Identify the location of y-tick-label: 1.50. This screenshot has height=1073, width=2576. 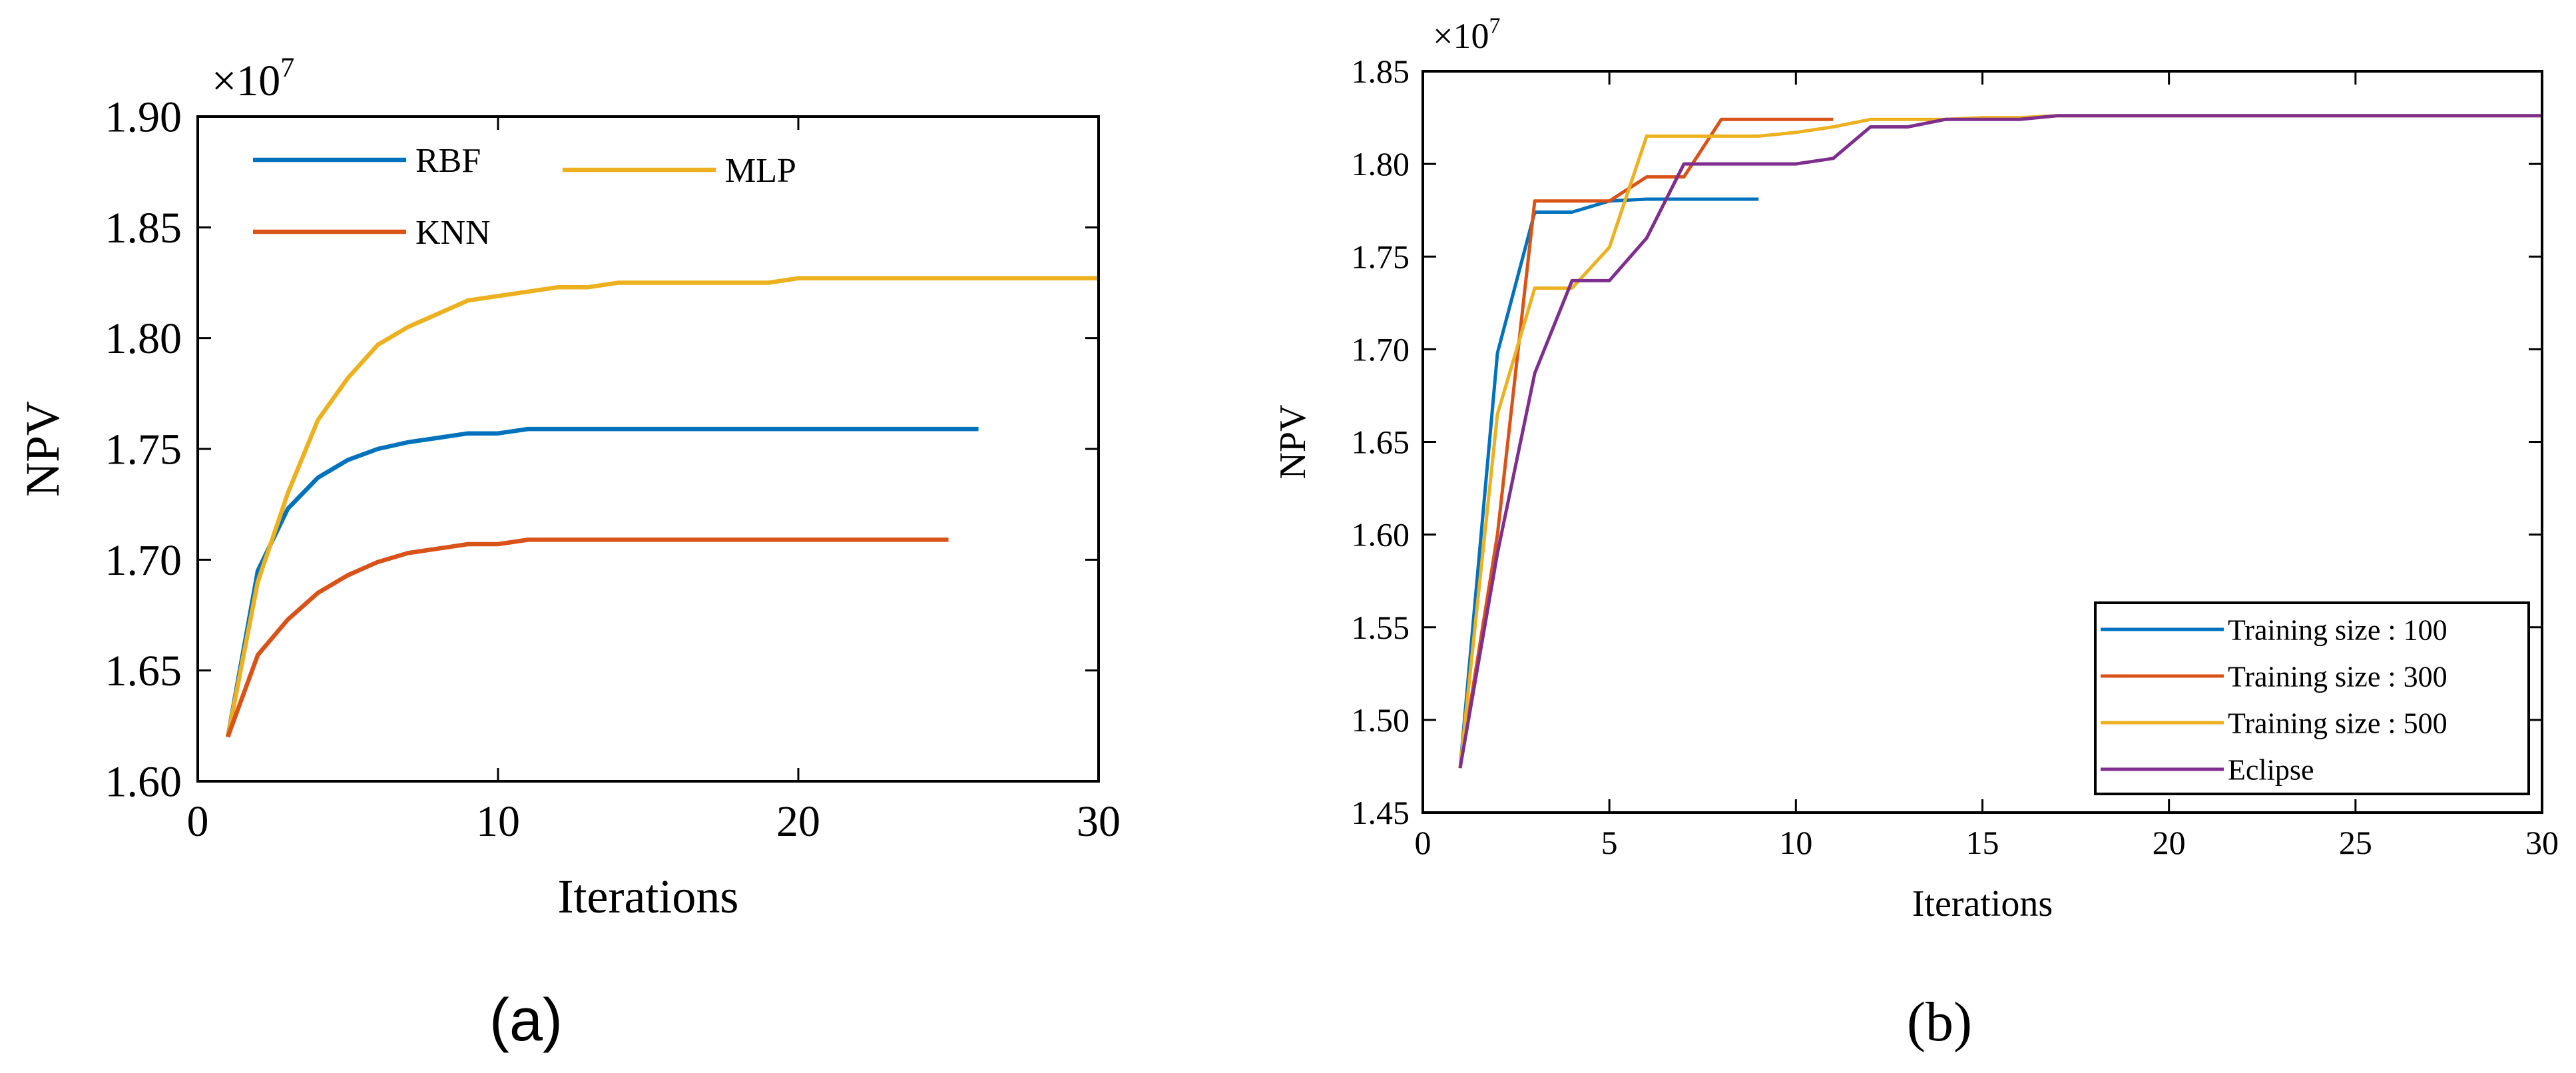
(1381, 720).